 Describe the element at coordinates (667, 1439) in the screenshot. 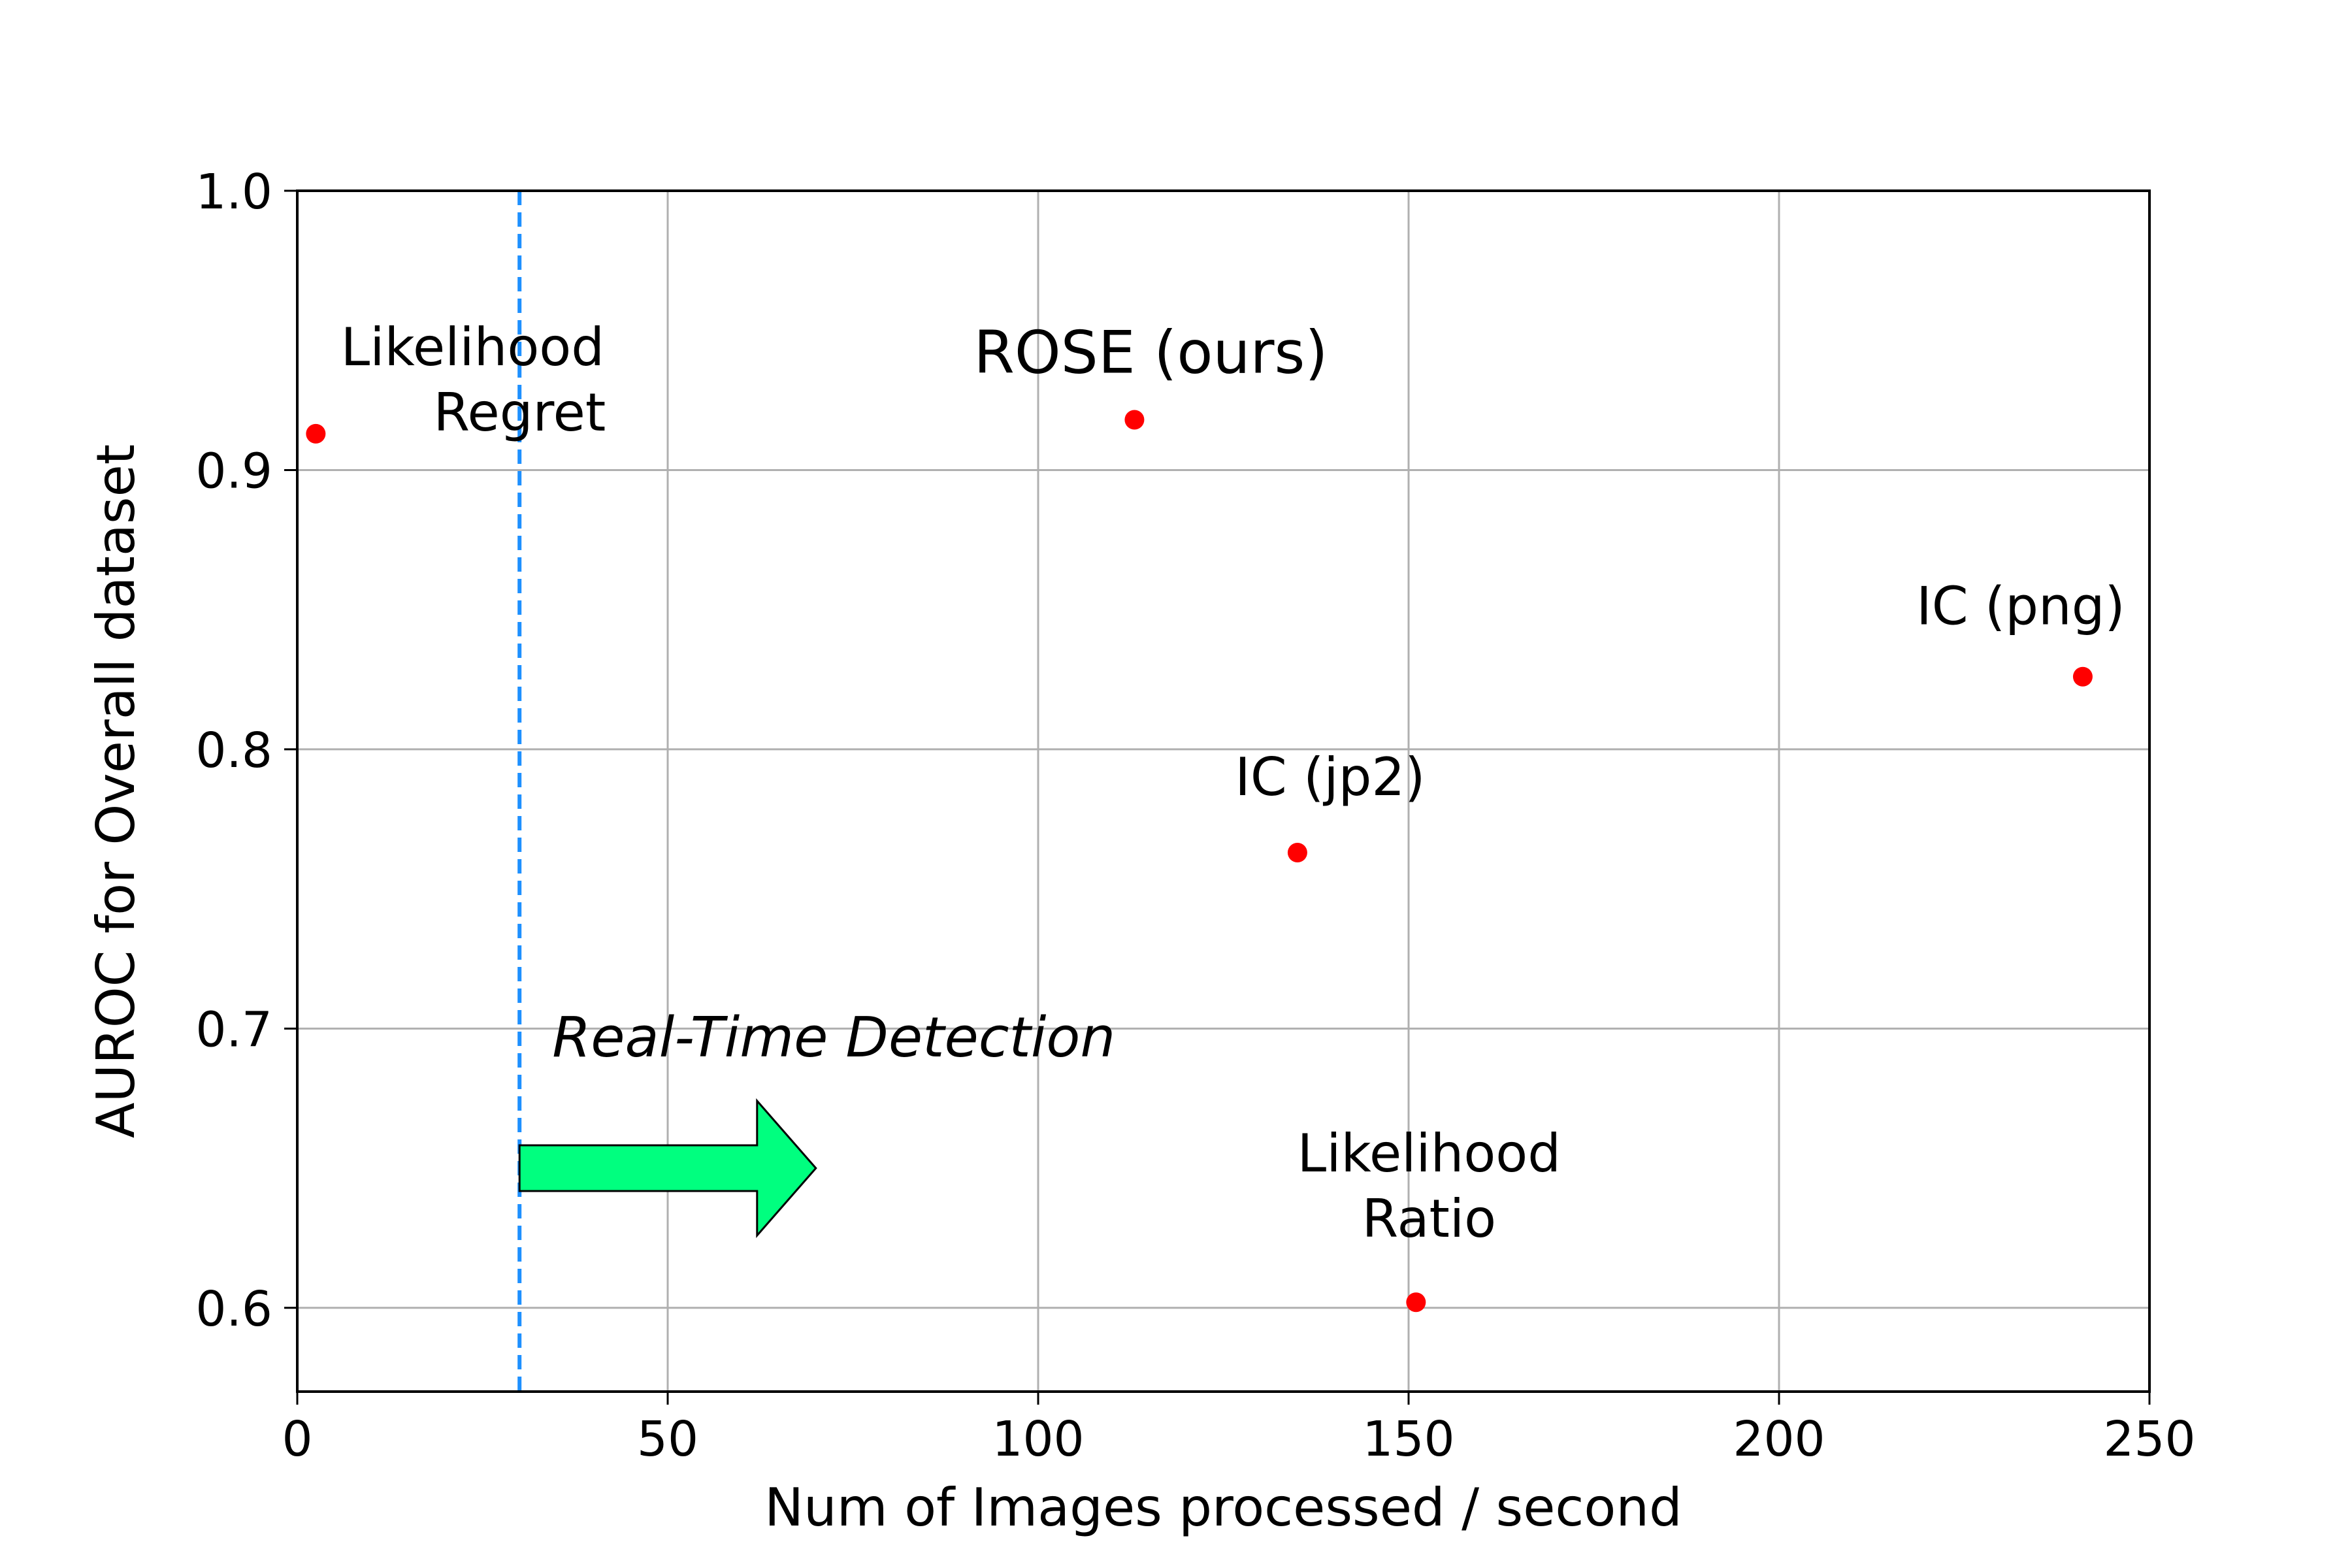

I see `x-tick-label-1: 50` at that location.